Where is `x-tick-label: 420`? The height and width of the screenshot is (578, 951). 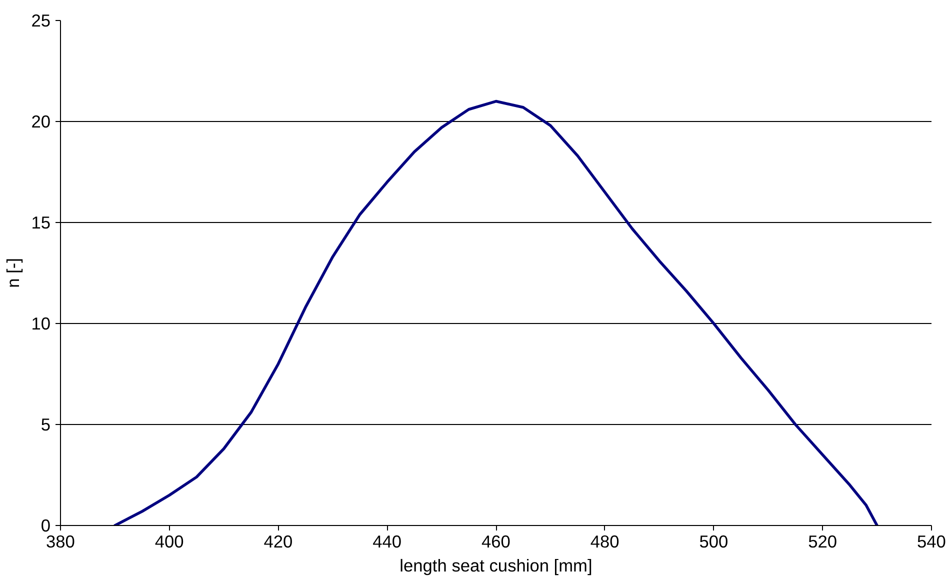
x-tick-label: 420 is located at coordinates (278, 542).